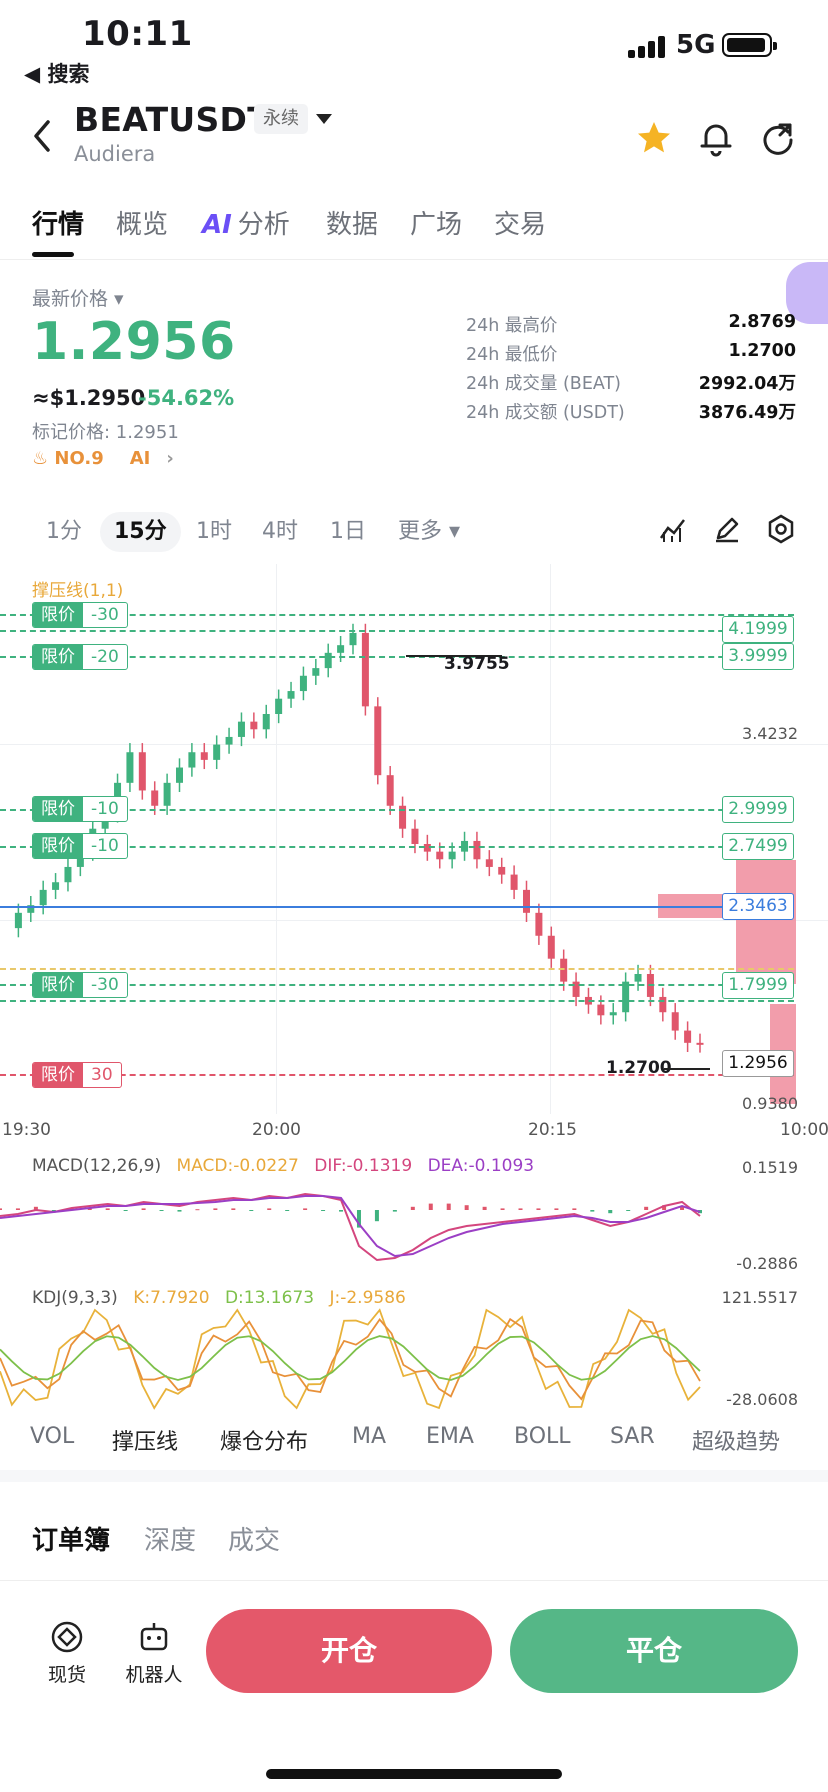 The height and width of the screenshot is (1792, 828). I want to click on ind-tab-ema: EMA, so click(450, 1436).